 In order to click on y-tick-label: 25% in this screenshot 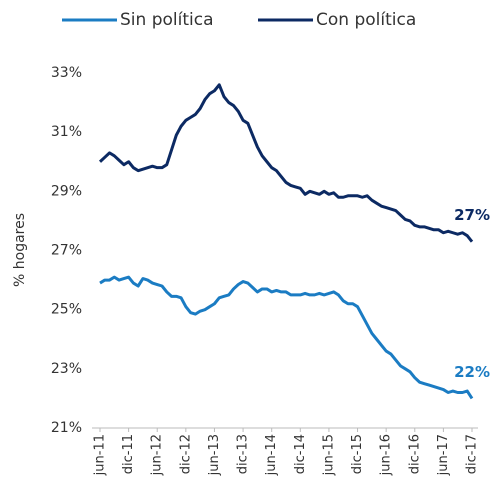, I will do `click(66, 310)`.